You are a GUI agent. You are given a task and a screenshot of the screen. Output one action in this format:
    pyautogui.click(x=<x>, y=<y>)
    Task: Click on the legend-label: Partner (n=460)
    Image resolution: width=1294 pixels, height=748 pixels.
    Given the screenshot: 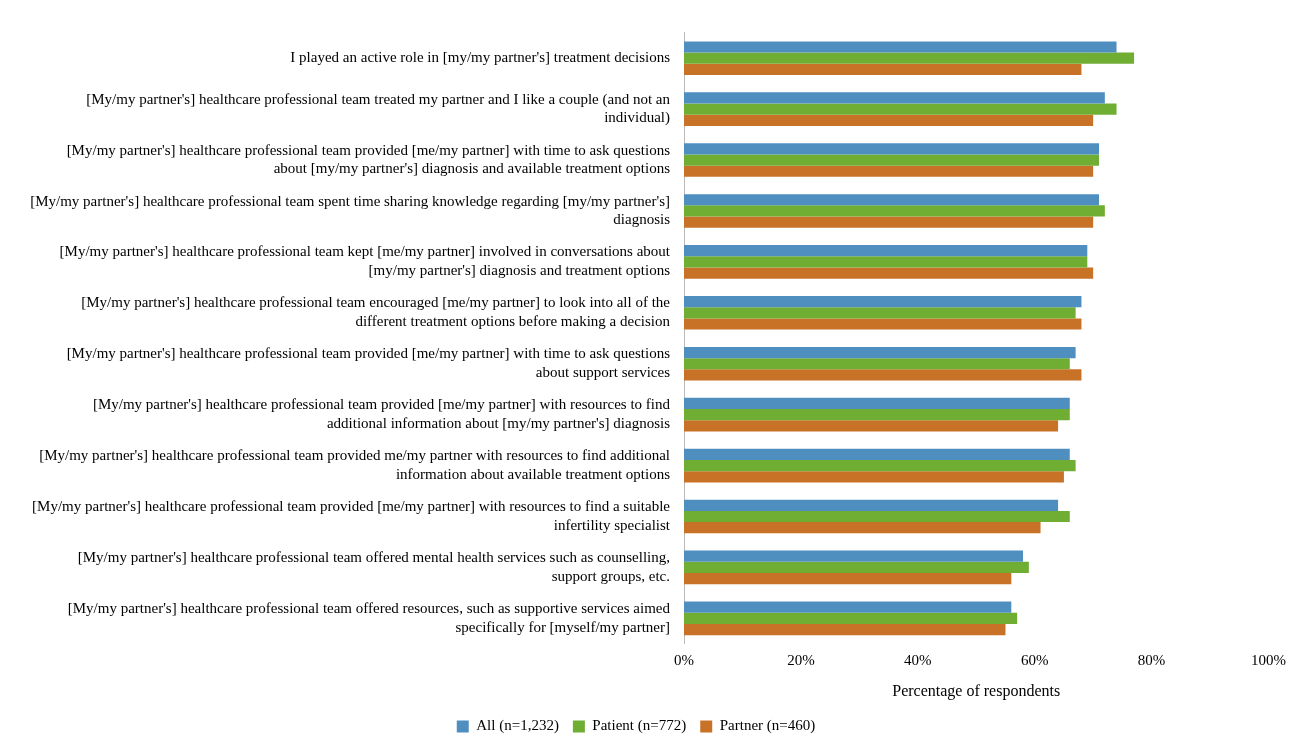 What is the action you would take?
    pyautogui.click(x=767, y=726)
    